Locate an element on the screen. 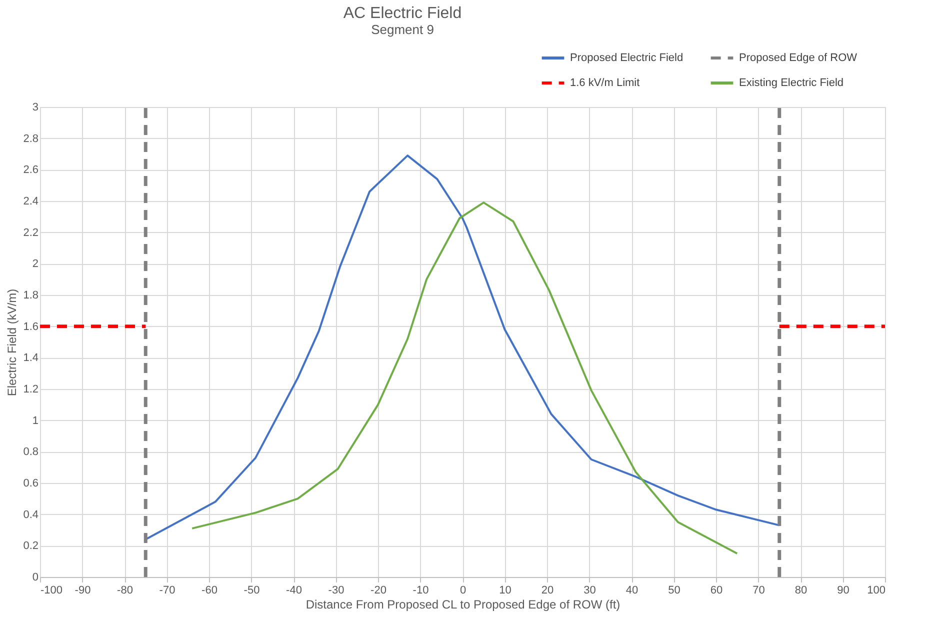 This screenshot has width=936, height=620. legend-label: Proposed Edge of ROW is located at coordinates (798, 58).